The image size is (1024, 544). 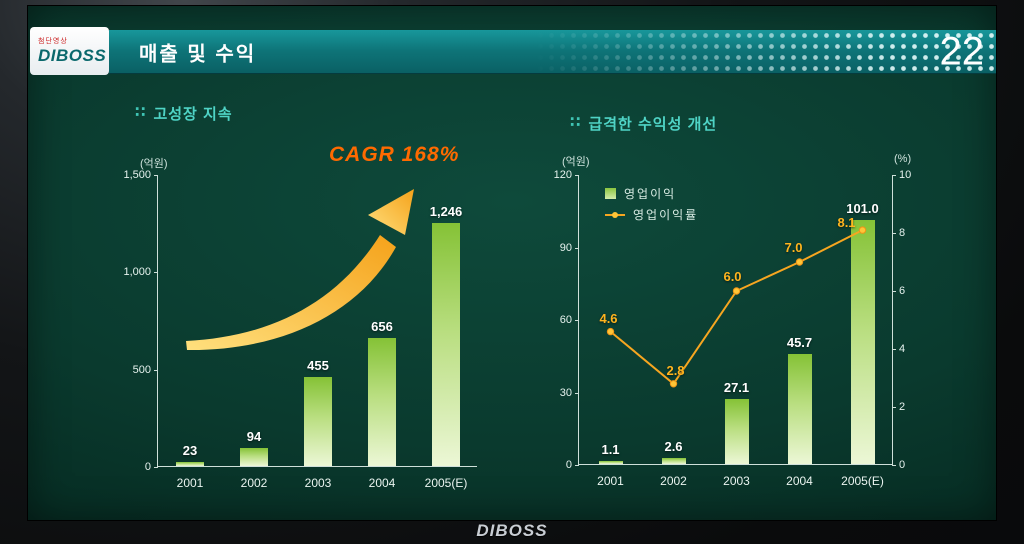 I want to click on bezel-brand-logo: DIBOSS, so click(x=512, y=530).